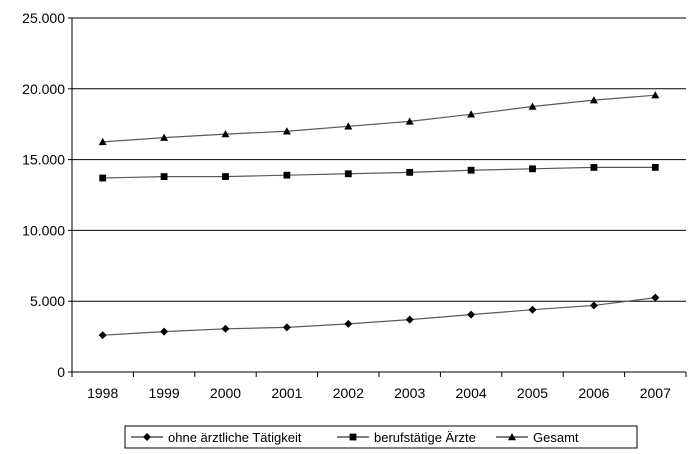 Image resolution: width=688 pixels, height=454 pixels. I want to click on x-tick-label: 1998, so click(102, 393).